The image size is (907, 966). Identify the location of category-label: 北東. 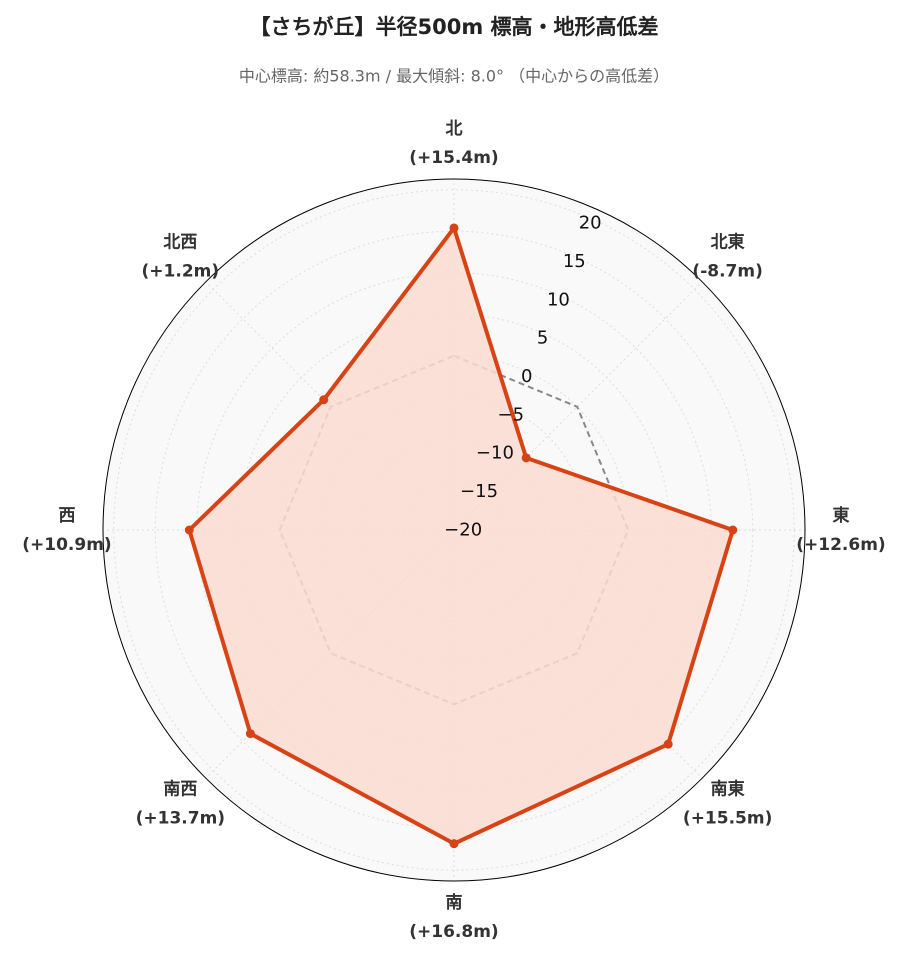
(728, 241).